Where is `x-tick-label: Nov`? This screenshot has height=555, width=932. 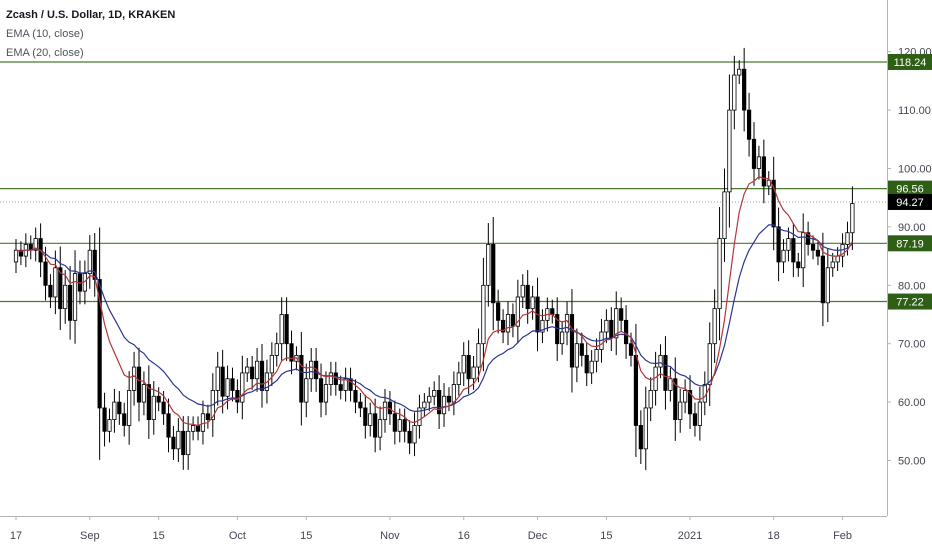
x-tick-label: Nov is located at coordinates (390, 536).